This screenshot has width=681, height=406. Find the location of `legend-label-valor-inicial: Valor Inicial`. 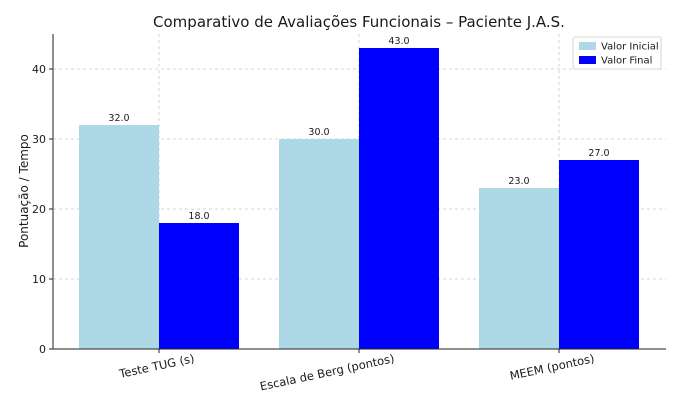

legend-label-valor-inicial: Valor Inicial is located at coordinates (630, 47).